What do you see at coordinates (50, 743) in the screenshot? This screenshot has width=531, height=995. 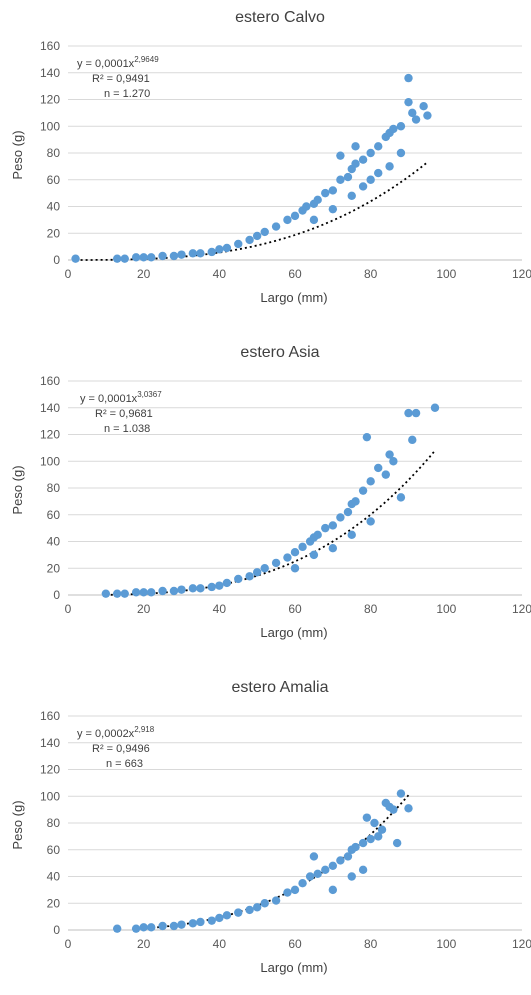 I see `y-tick-label: 140` at bounding box center [50, 743].